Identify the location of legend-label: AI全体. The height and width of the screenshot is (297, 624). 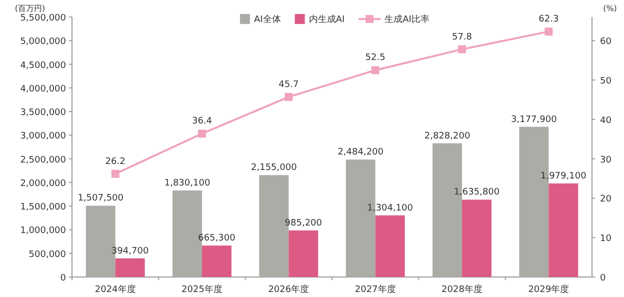
(267, 19).